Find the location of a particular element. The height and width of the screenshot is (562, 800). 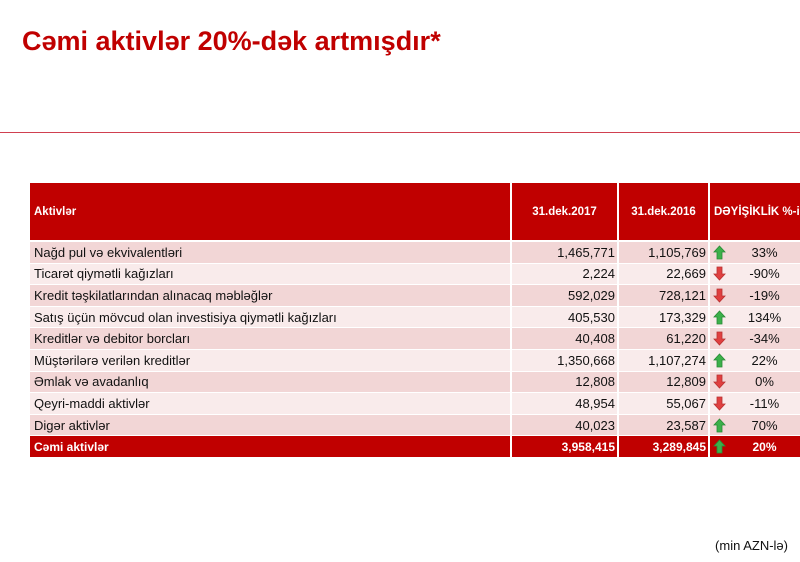

row-label: Qeyri-maddi aktivlər is located at coordinates (270, 403).